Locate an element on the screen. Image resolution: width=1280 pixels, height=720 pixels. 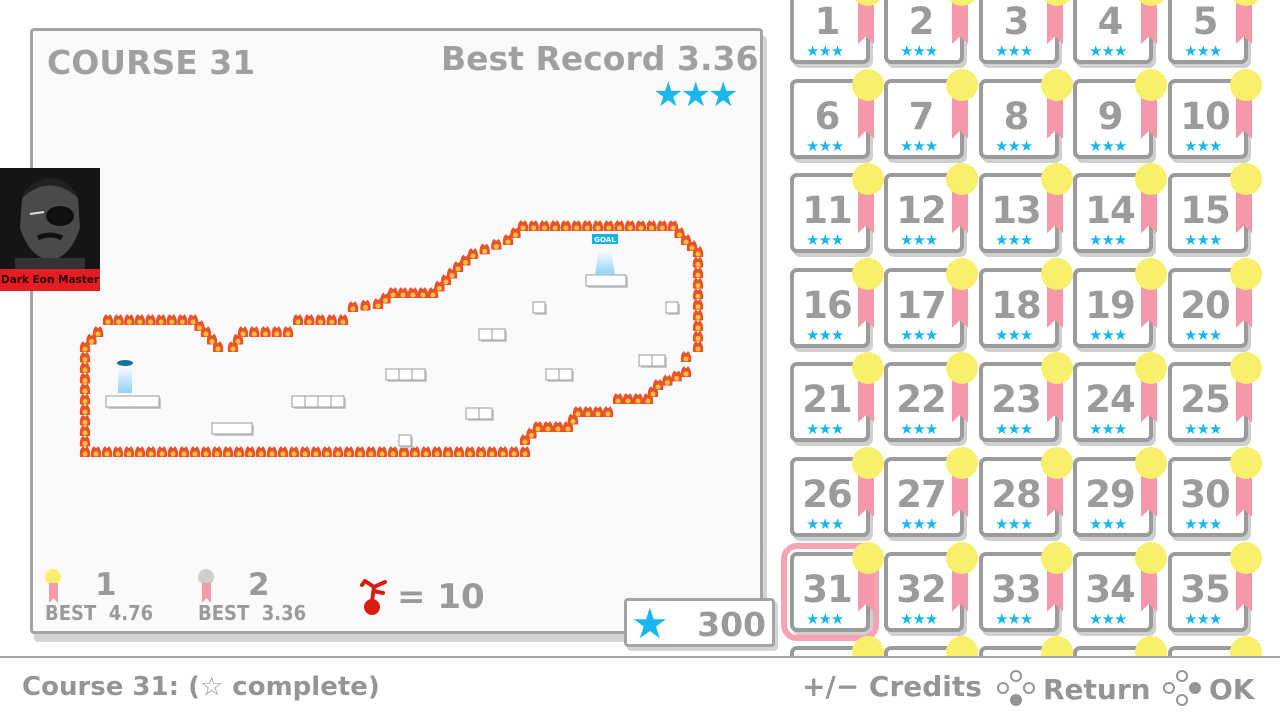
course-tile-28: 28 ★★★ is located at coordinates (1026, 492).